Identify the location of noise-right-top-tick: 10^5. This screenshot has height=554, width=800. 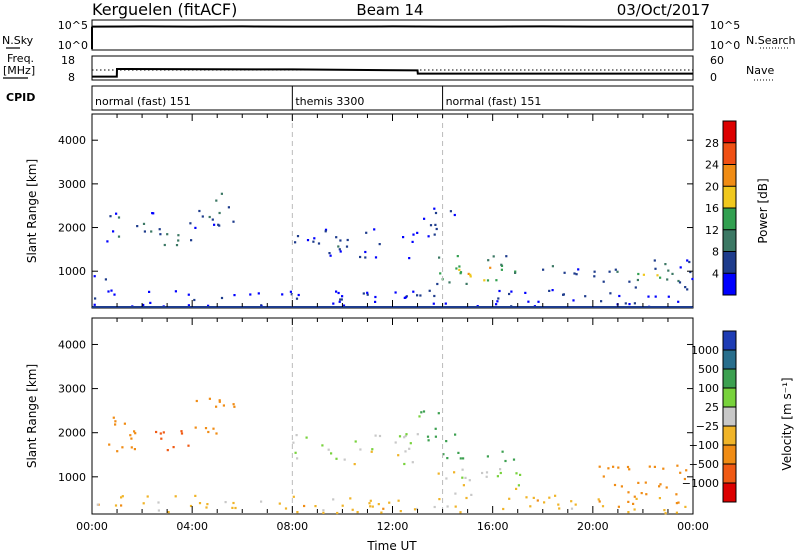
(725, 25).